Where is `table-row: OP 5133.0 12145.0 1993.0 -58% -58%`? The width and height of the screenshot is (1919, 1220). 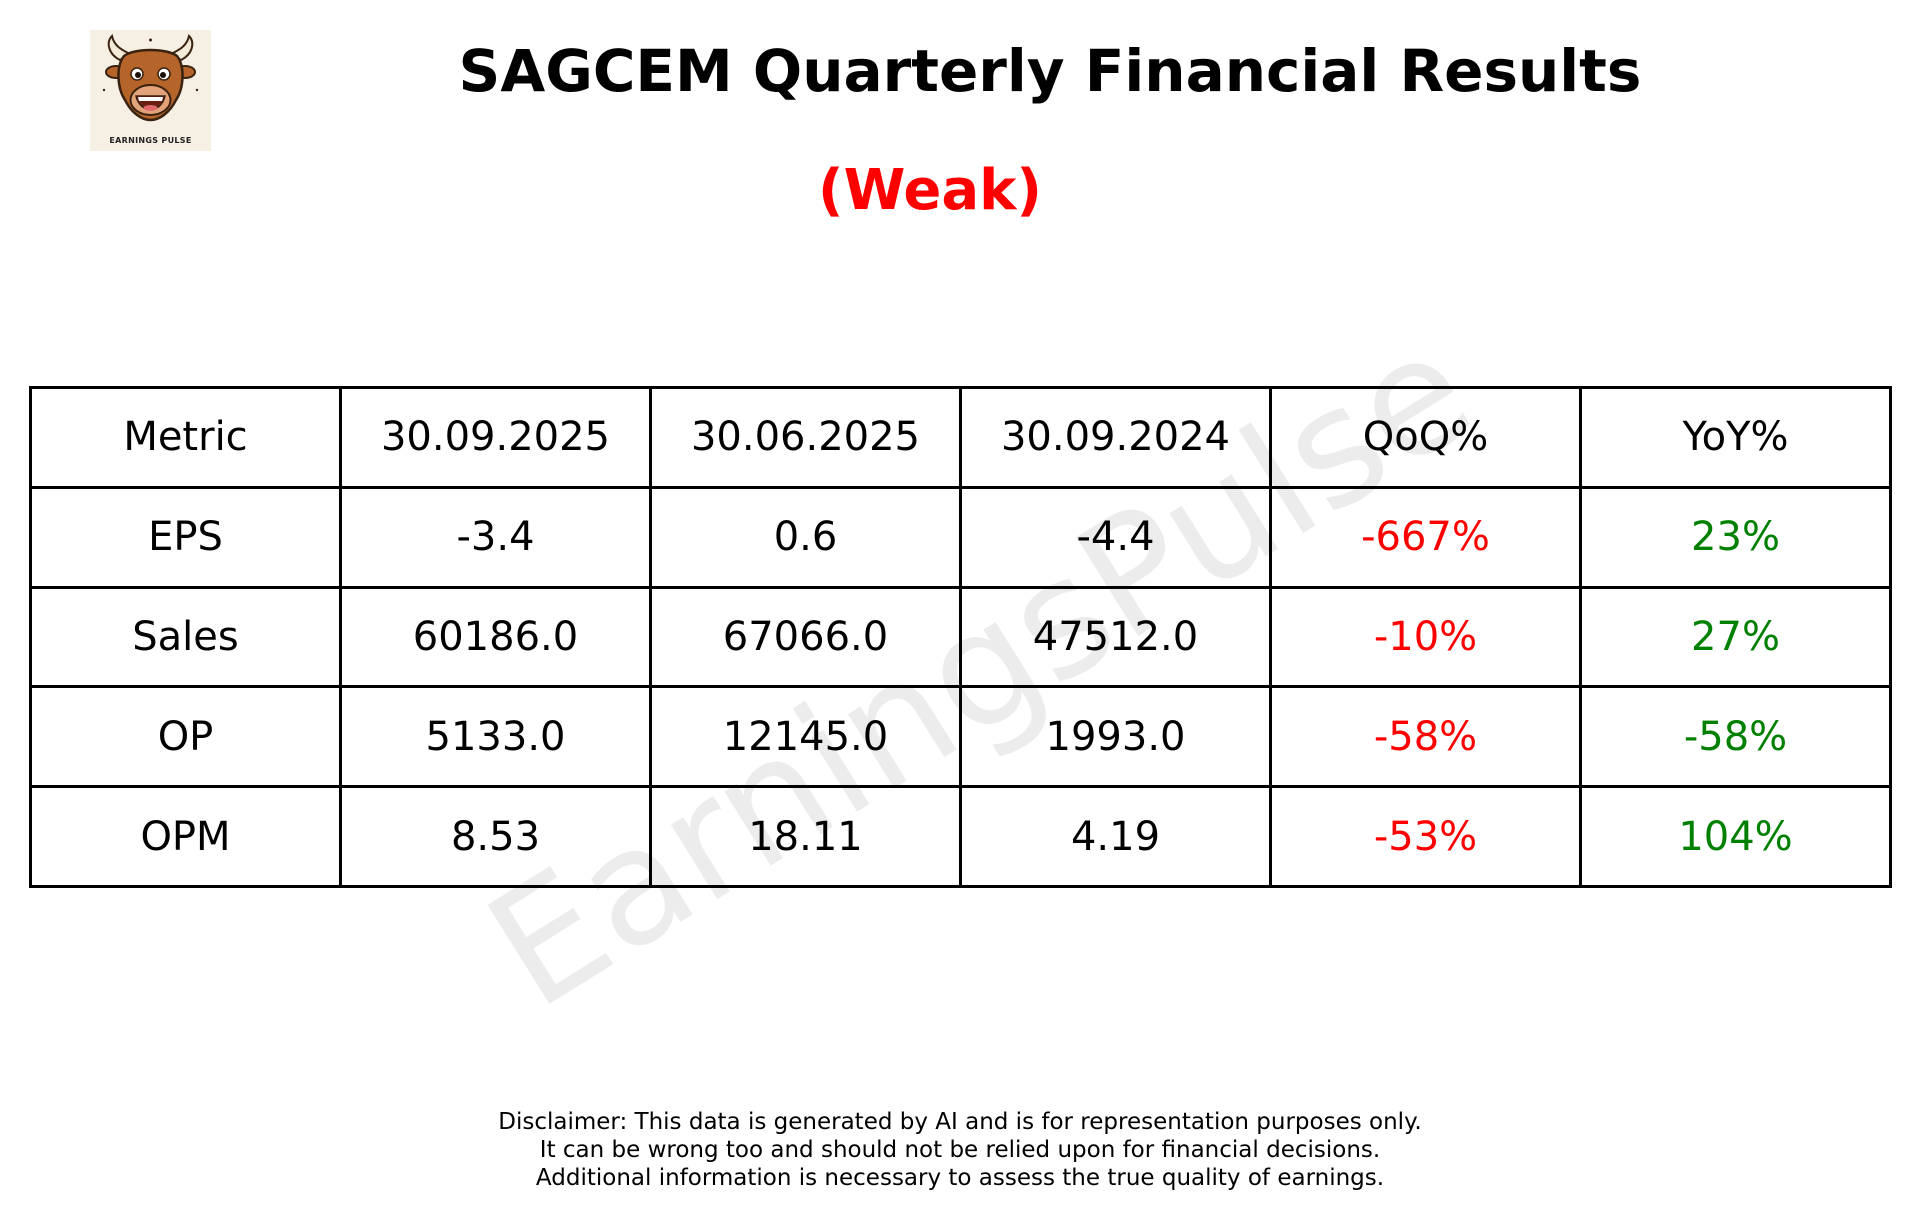
table-row: OP 5133.0 12145.0 1993.0 -58% -58% is located at coordinates (960, 737).